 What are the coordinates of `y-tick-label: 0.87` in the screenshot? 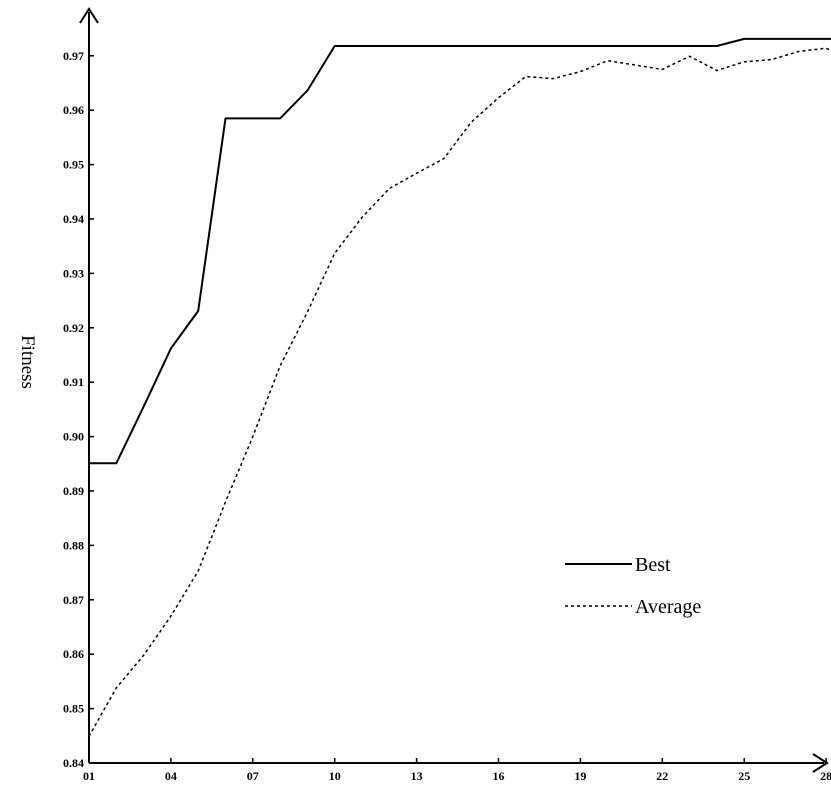 It's located at (73, 600).